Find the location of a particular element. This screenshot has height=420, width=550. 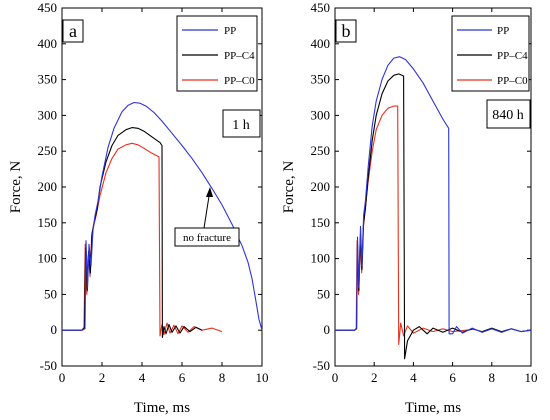

annotation-box is located at coordinates (207, 237).